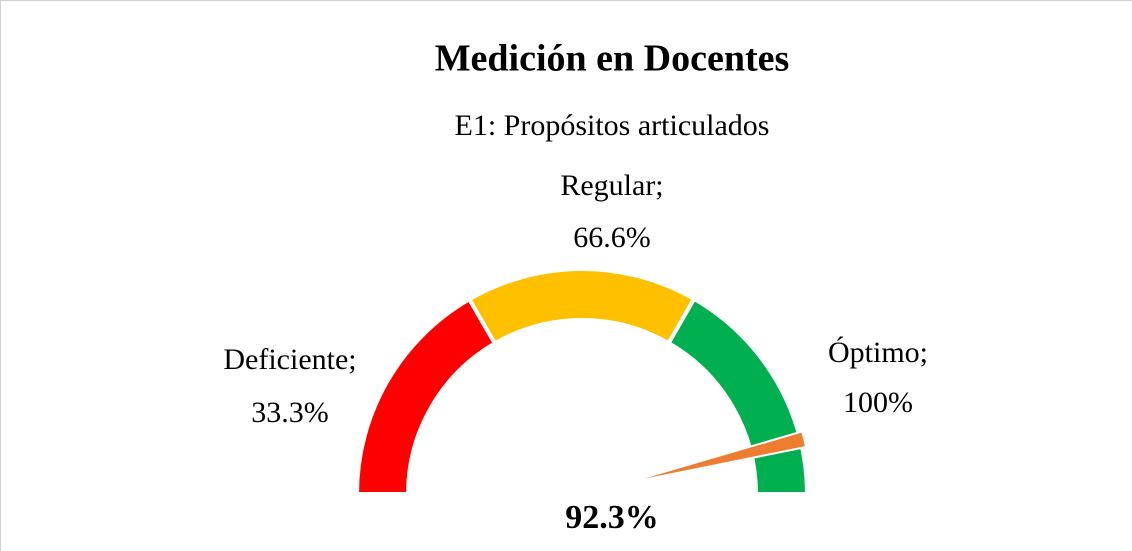 This screenshot has width=1132, height=551. What do you see at coordinates (289, 359) in the screenshot?
I see `band-label: Deficiente;` at bounding box center [289, 359].